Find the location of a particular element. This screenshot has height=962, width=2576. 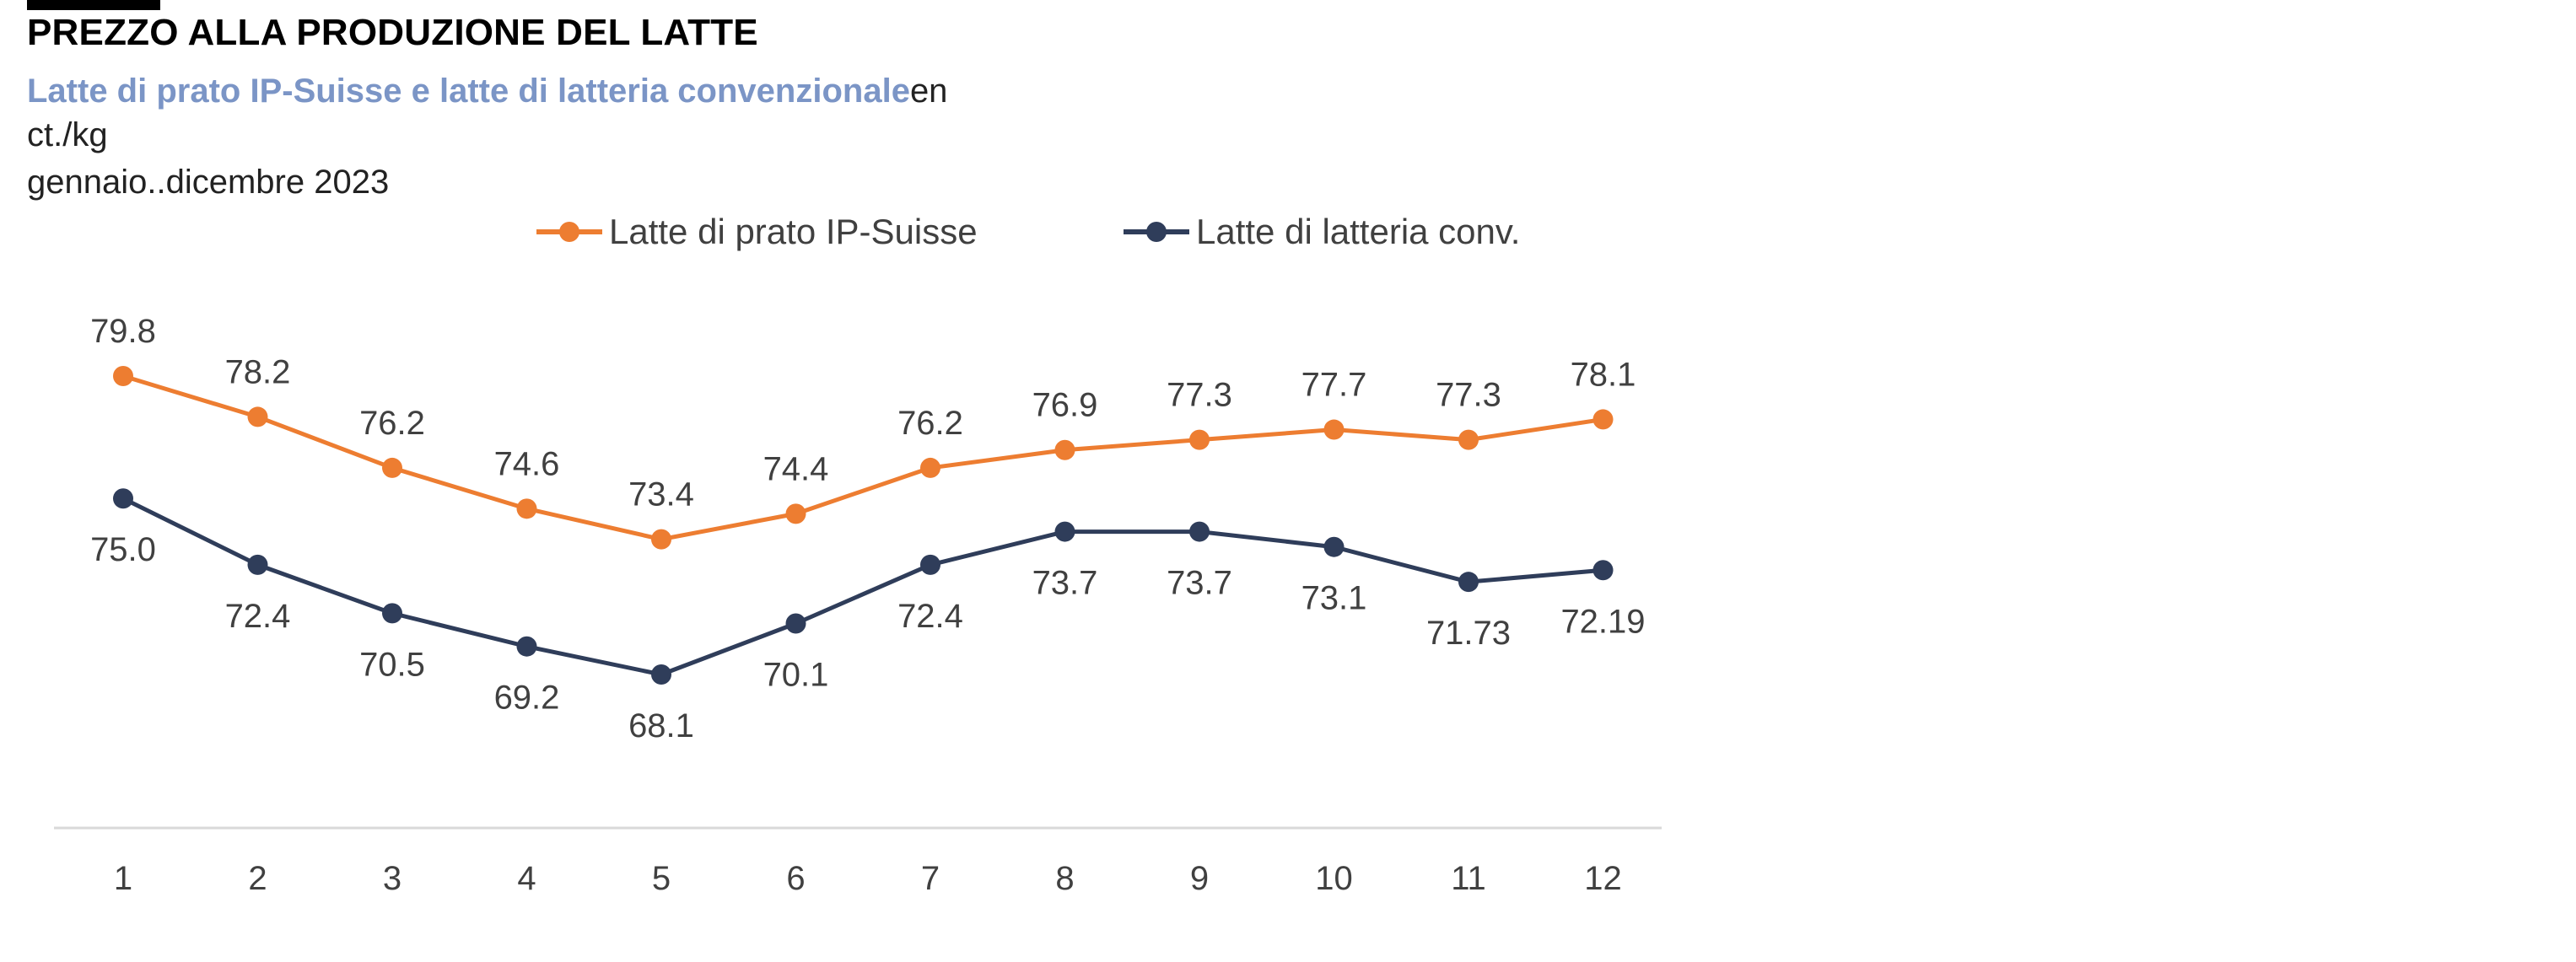

data-label: 75.0 is located at coordinates (123, 549).